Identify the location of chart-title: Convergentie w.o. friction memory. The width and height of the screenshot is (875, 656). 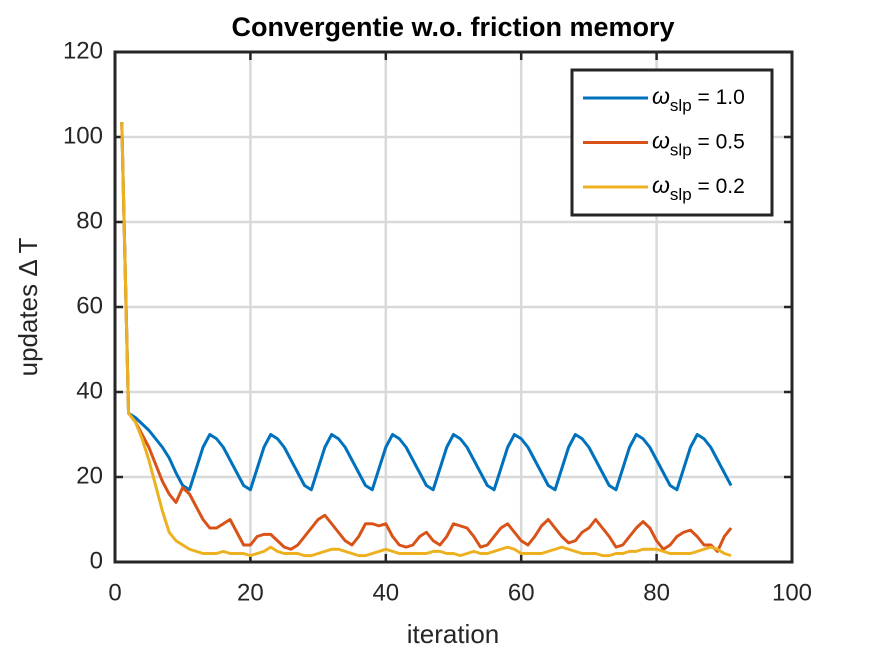
(452, 27).